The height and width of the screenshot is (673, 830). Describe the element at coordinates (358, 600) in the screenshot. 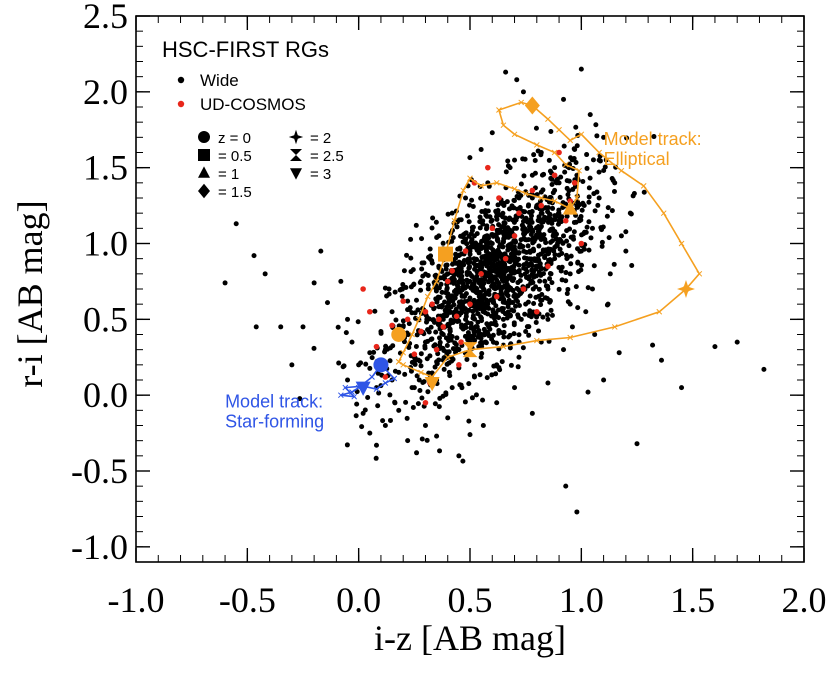

I see `x-tick-label: 0.0` at that location.